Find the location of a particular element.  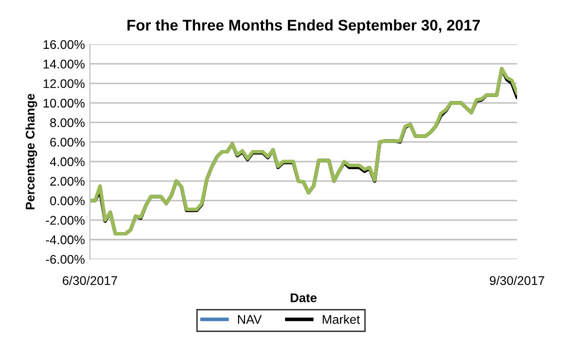

y-tick-label: -4.00% is located at coordinates (65, 239).